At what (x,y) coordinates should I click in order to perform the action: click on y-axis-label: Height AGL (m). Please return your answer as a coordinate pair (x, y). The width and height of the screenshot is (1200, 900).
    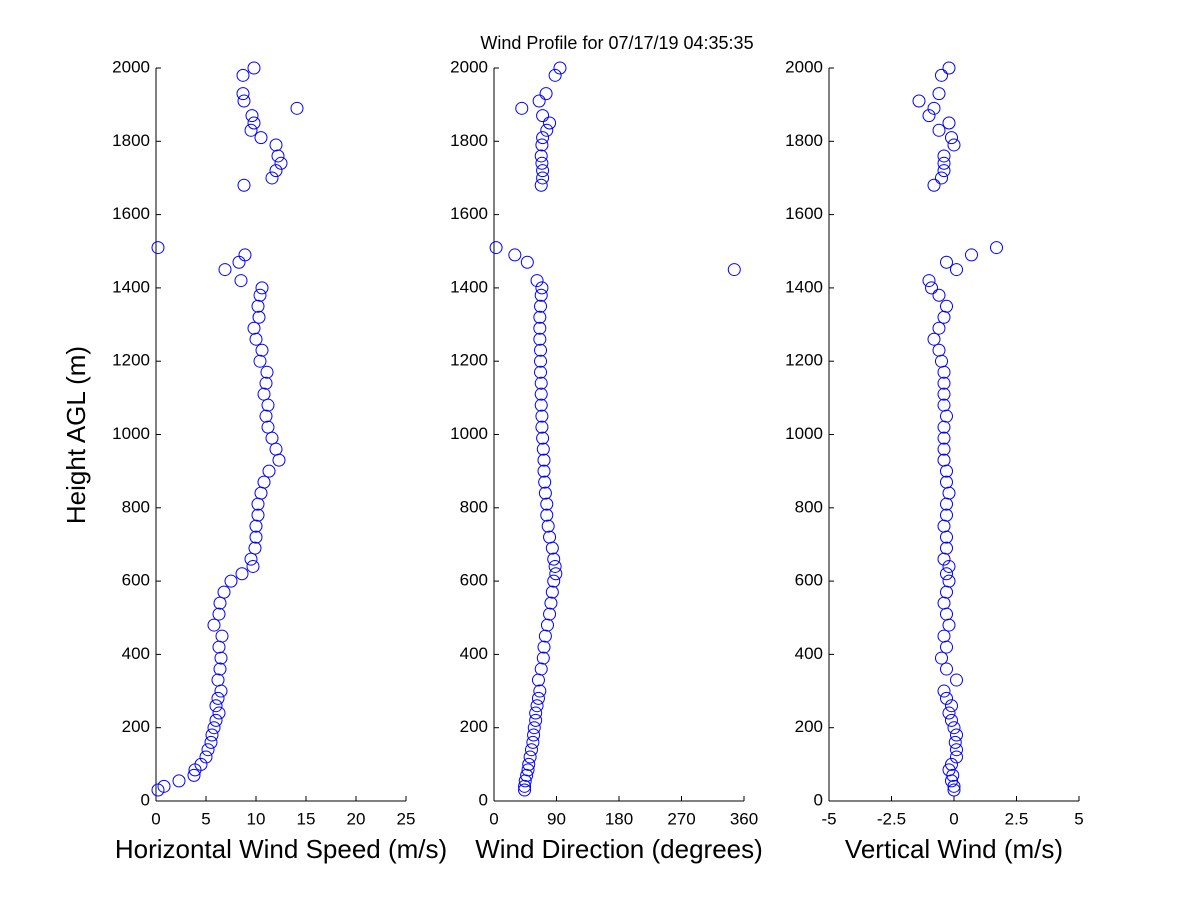
    Looking at the image, I should click on (76, 435).